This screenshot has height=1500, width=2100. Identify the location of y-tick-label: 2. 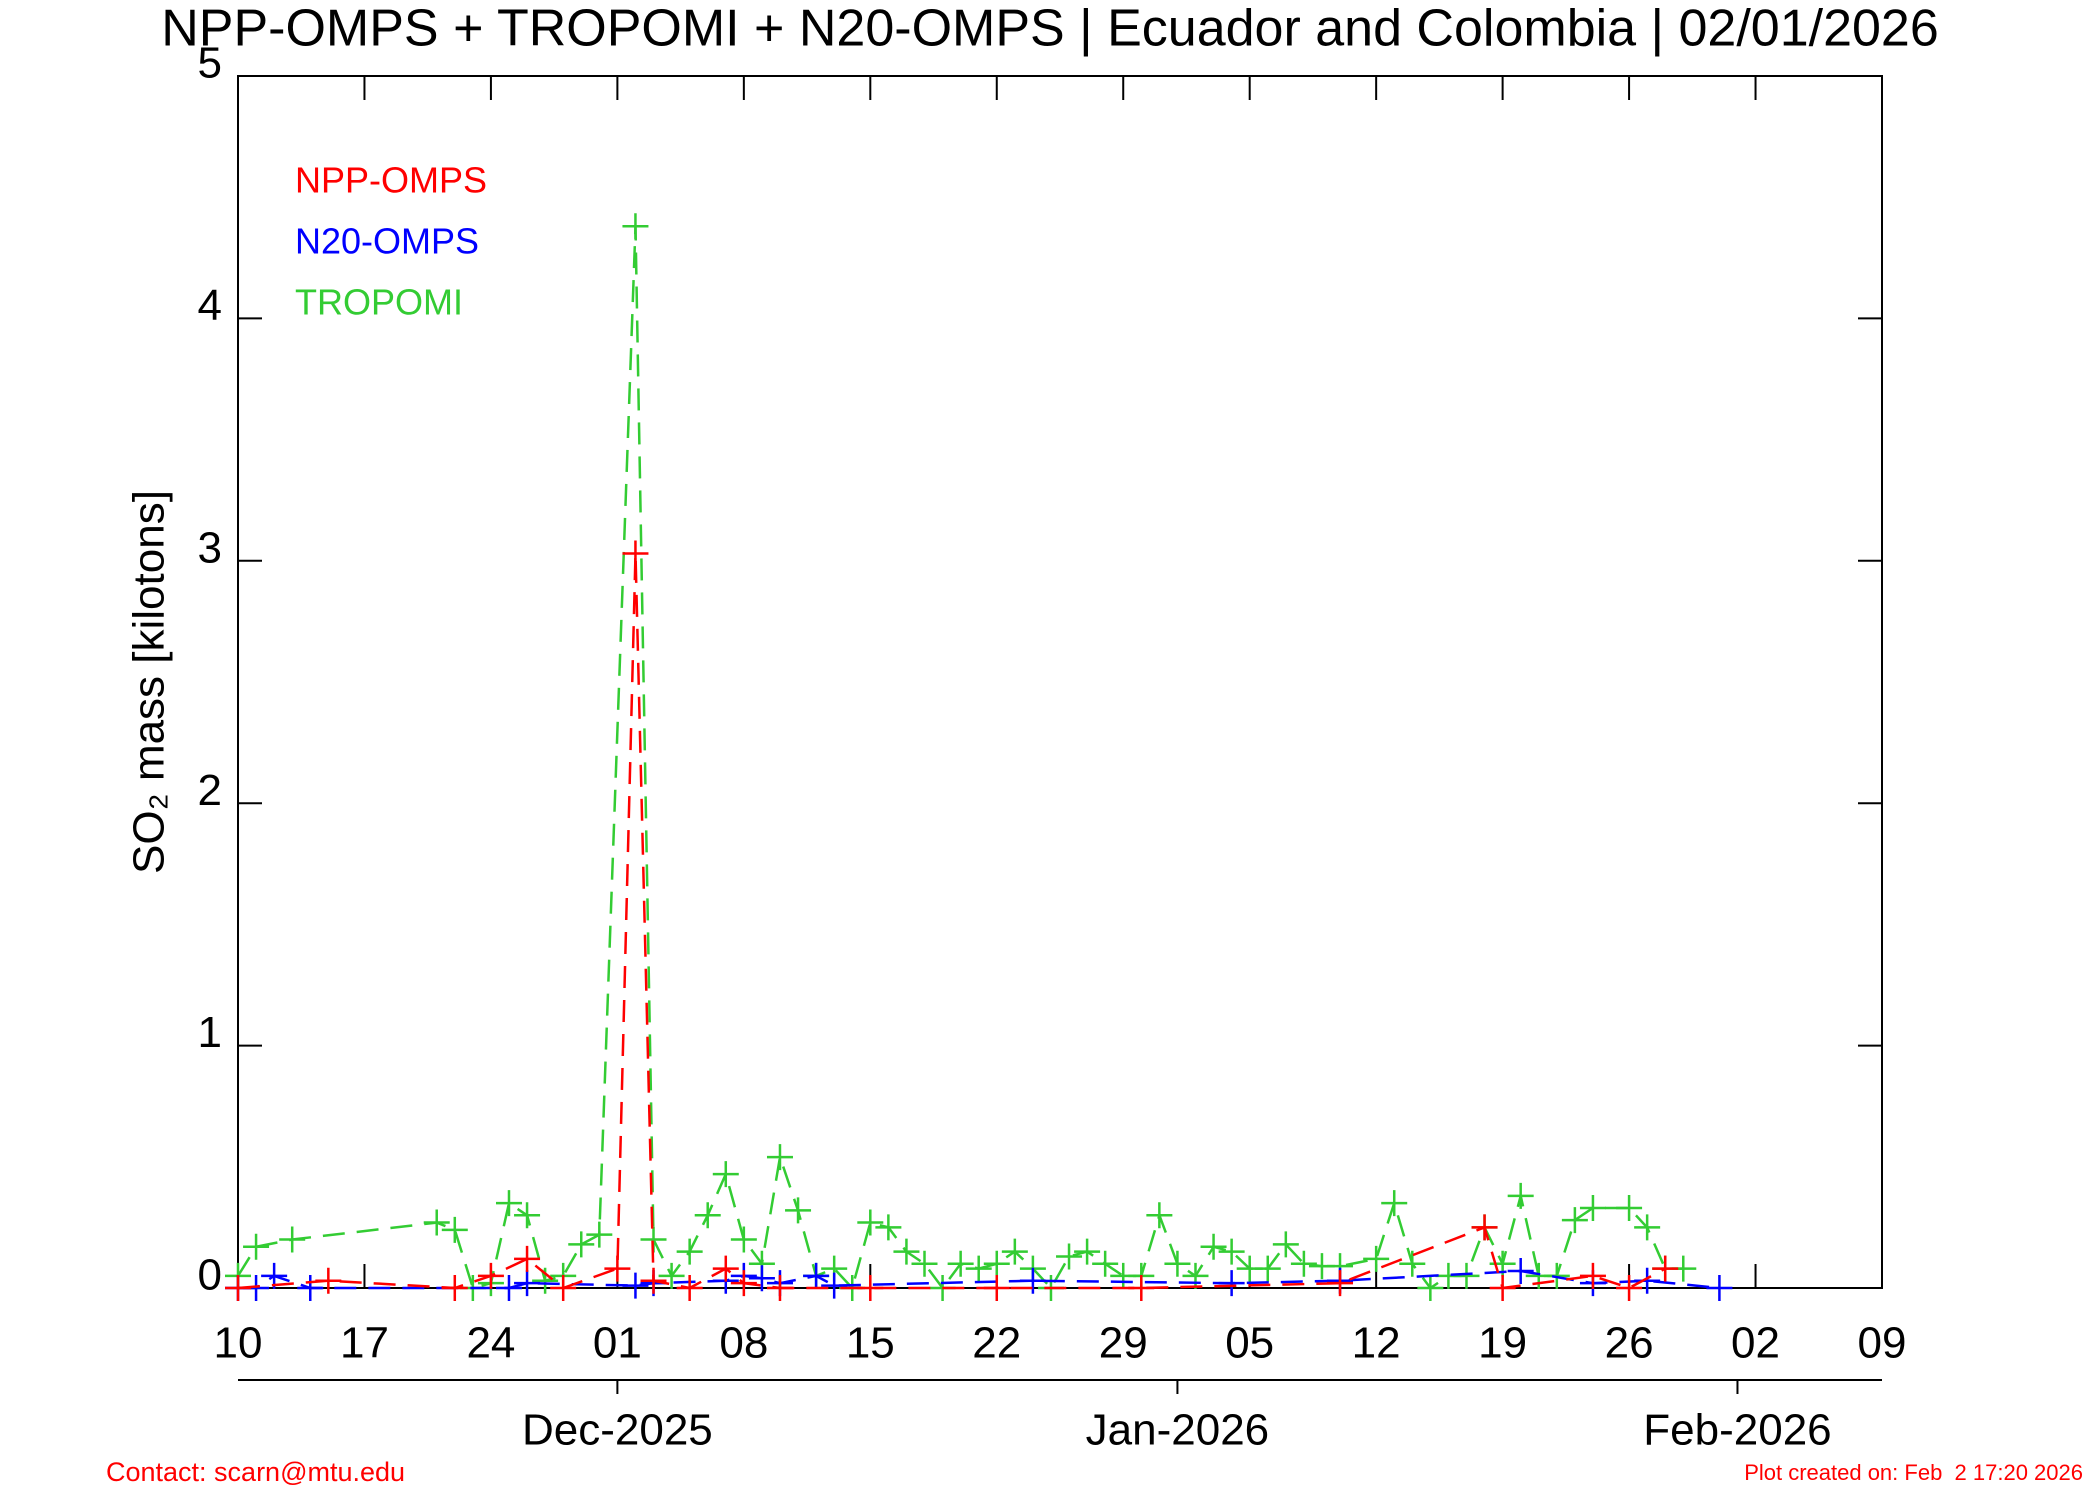
(210, 790).